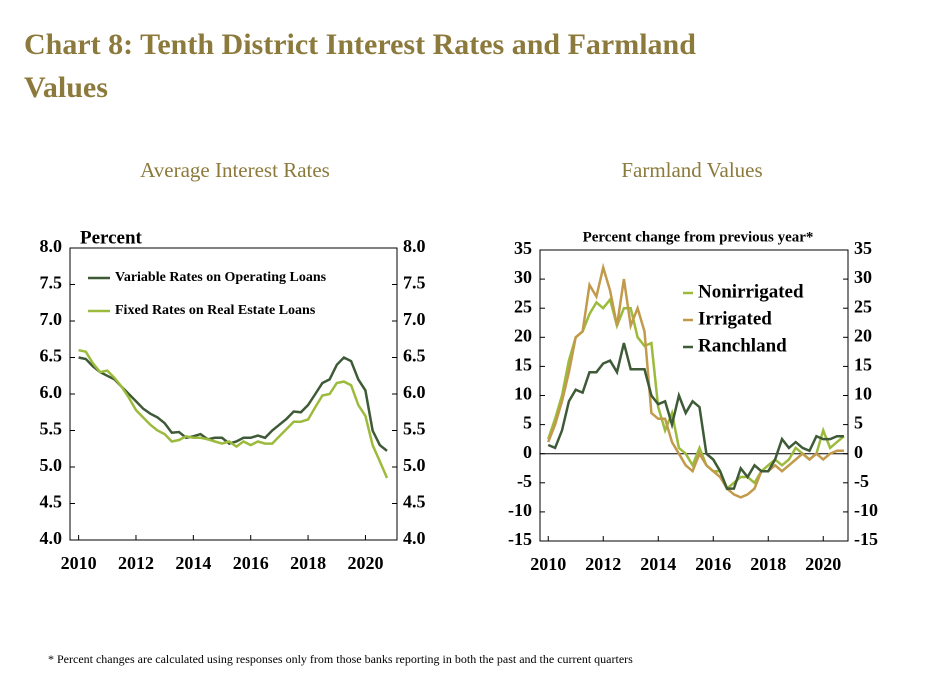 The height and width of the screenshot is (693, 925). What do you see at coordinates (866, 539) in the screenshot?
I see `y2-tick-label: -15` at bounding box center [866, 539].